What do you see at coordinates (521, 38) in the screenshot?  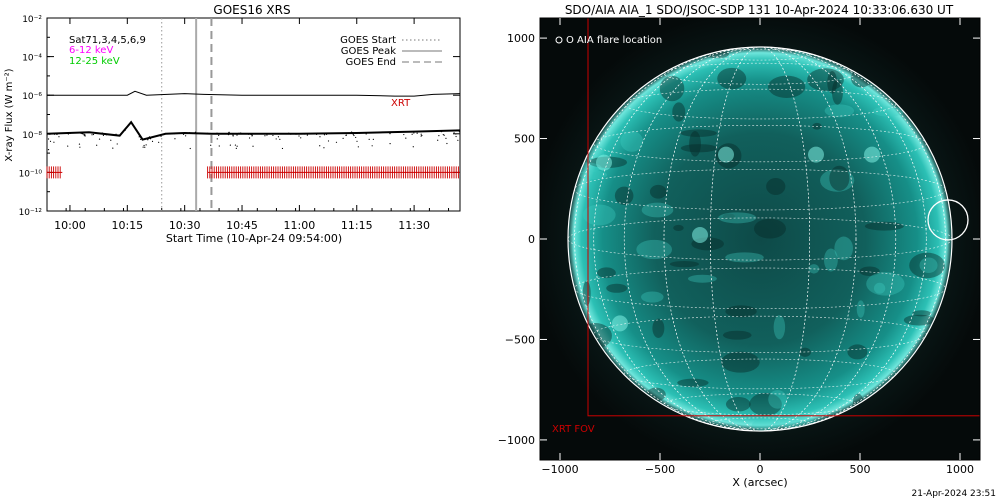 I see `image-y-tick-label: 1000` at bounding box center [521, 38].